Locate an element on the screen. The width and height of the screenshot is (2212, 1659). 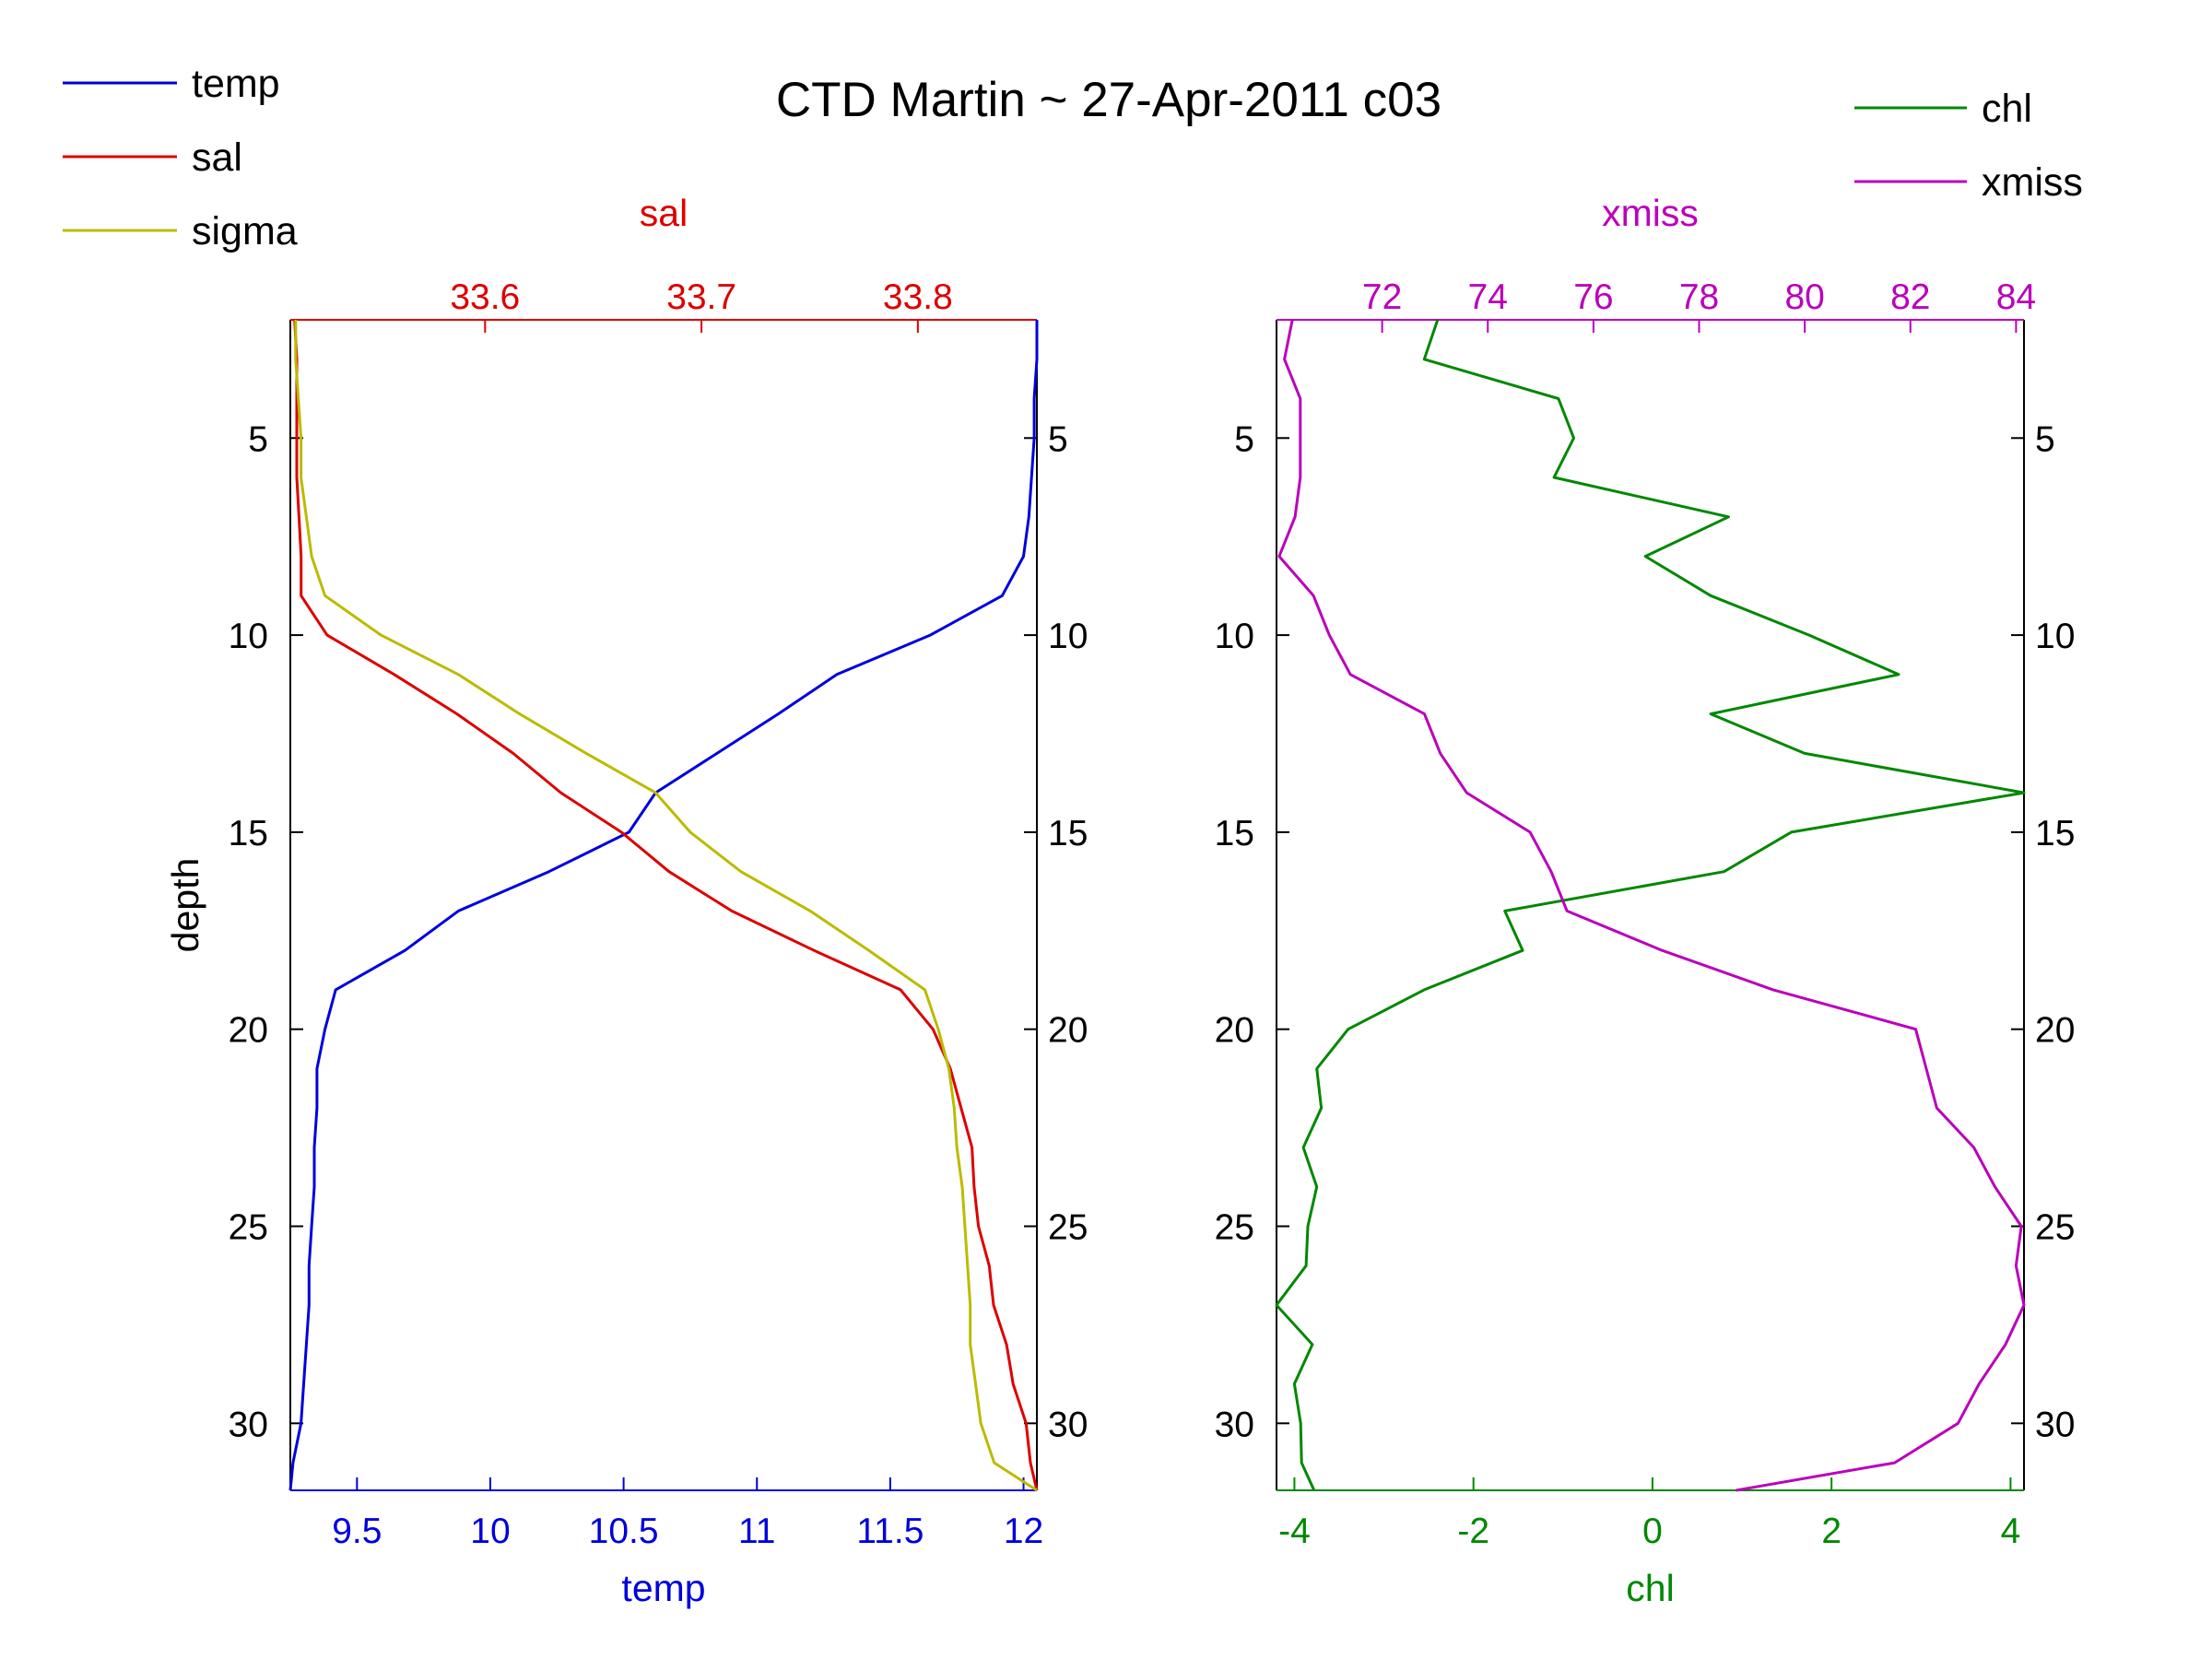
legend-left: temp sal sigma is located at coordinates (180, 157).